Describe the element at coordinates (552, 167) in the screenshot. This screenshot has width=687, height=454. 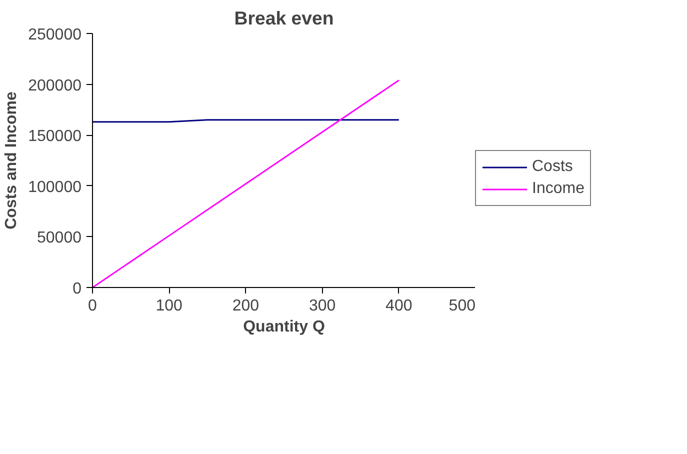
I see `legend-label: Costs` at that location.